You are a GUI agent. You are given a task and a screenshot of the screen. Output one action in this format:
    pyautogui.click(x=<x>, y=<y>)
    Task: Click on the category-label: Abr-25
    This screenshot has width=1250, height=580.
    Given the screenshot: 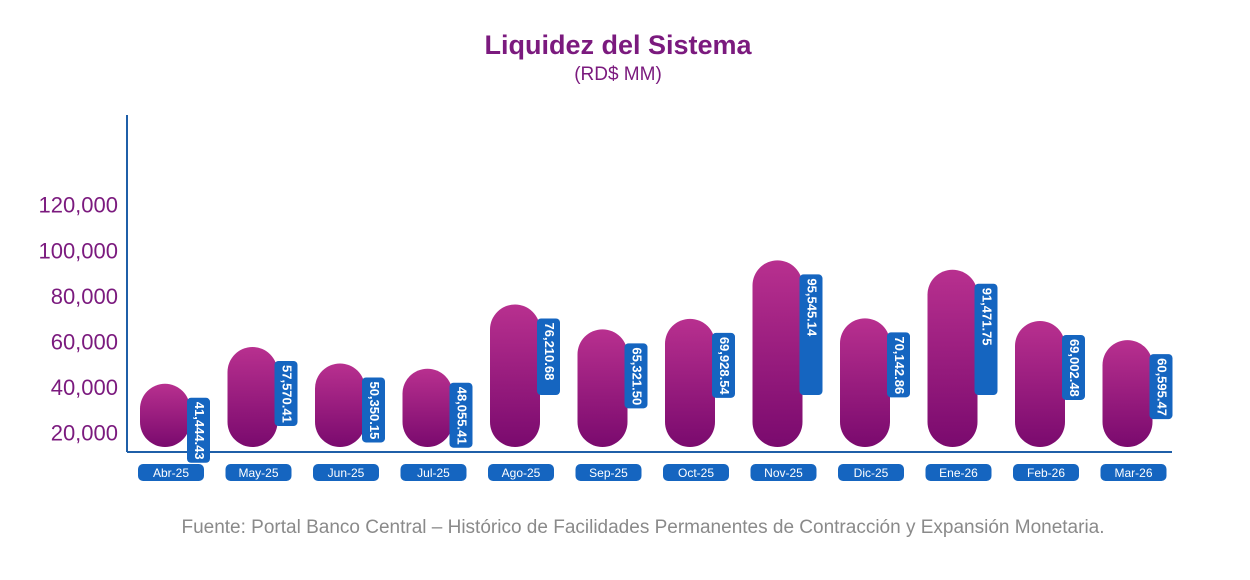 What is the action you would take?
    pyautogui.click(x=171, y=473)
    